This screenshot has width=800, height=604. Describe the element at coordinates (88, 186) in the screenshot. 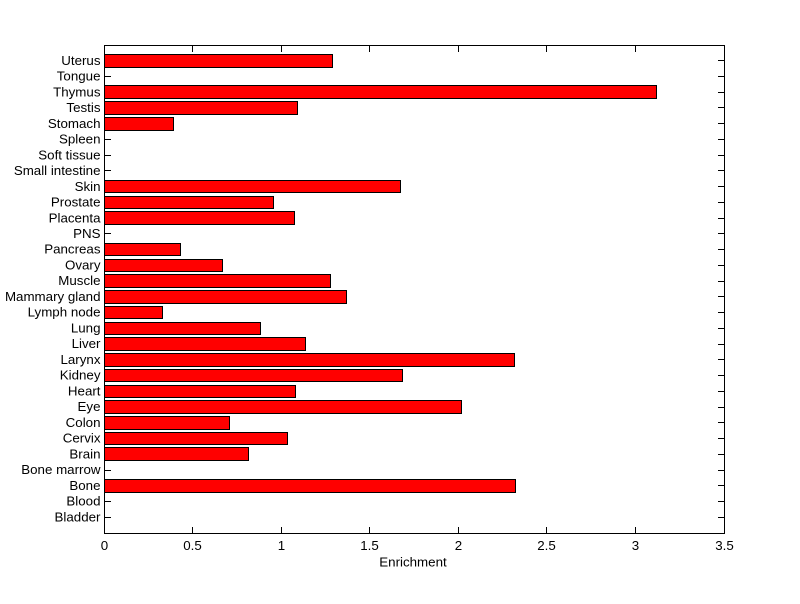

I see `svg-text: Skin` at that location.